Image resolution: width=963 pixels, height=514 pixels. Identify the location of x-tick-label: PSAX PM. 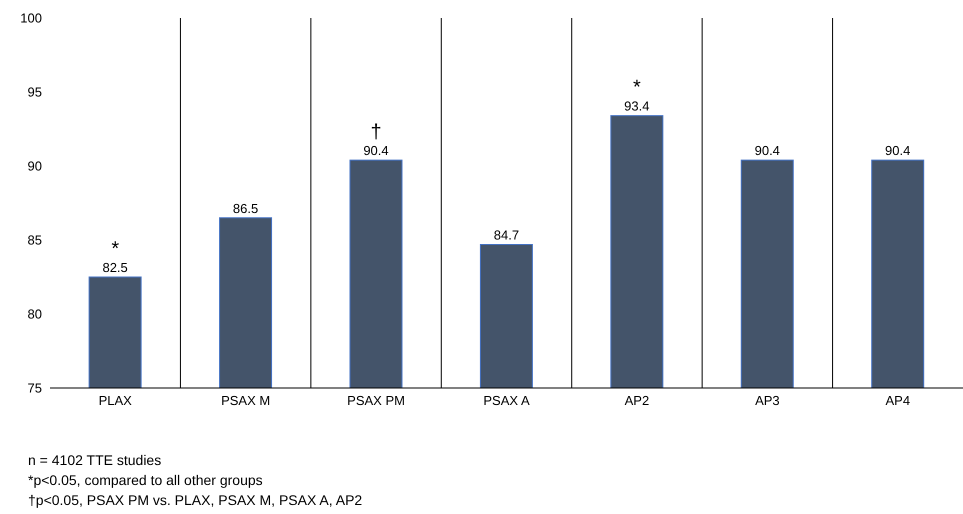
(376, 400).